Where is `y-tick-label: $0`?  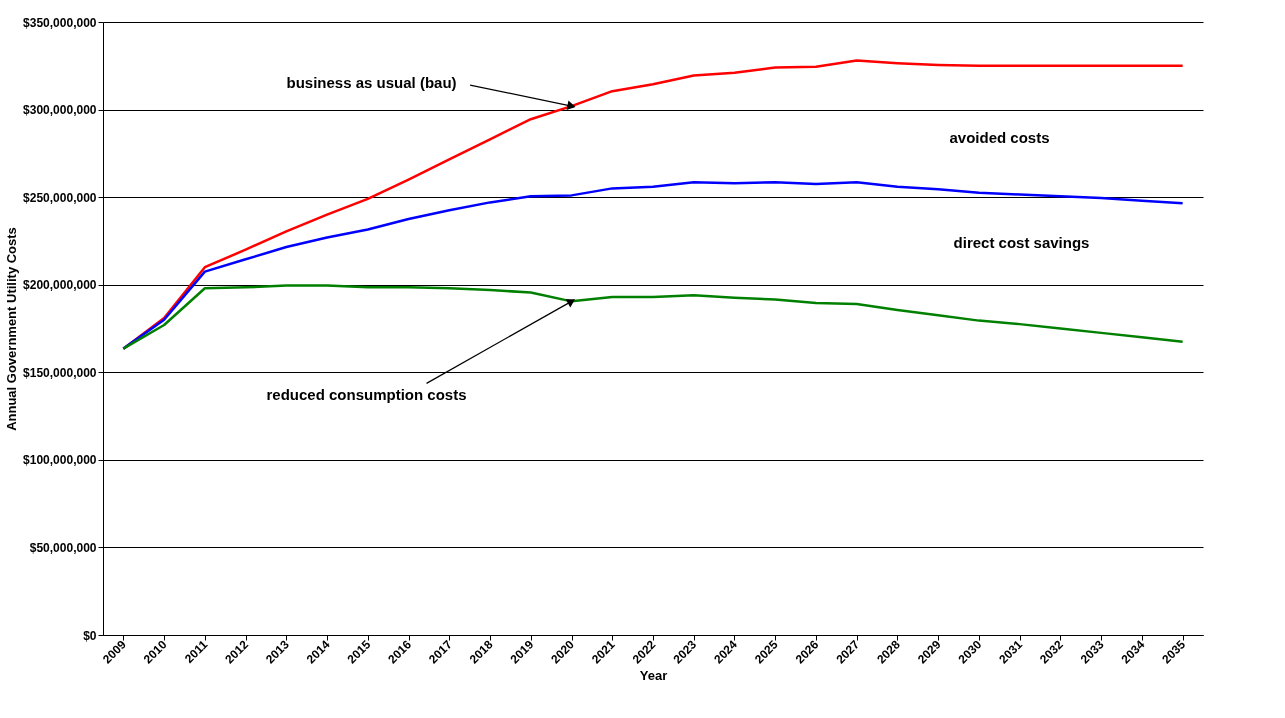 y-tick-label: $0 is located at coordinates (90, 635).